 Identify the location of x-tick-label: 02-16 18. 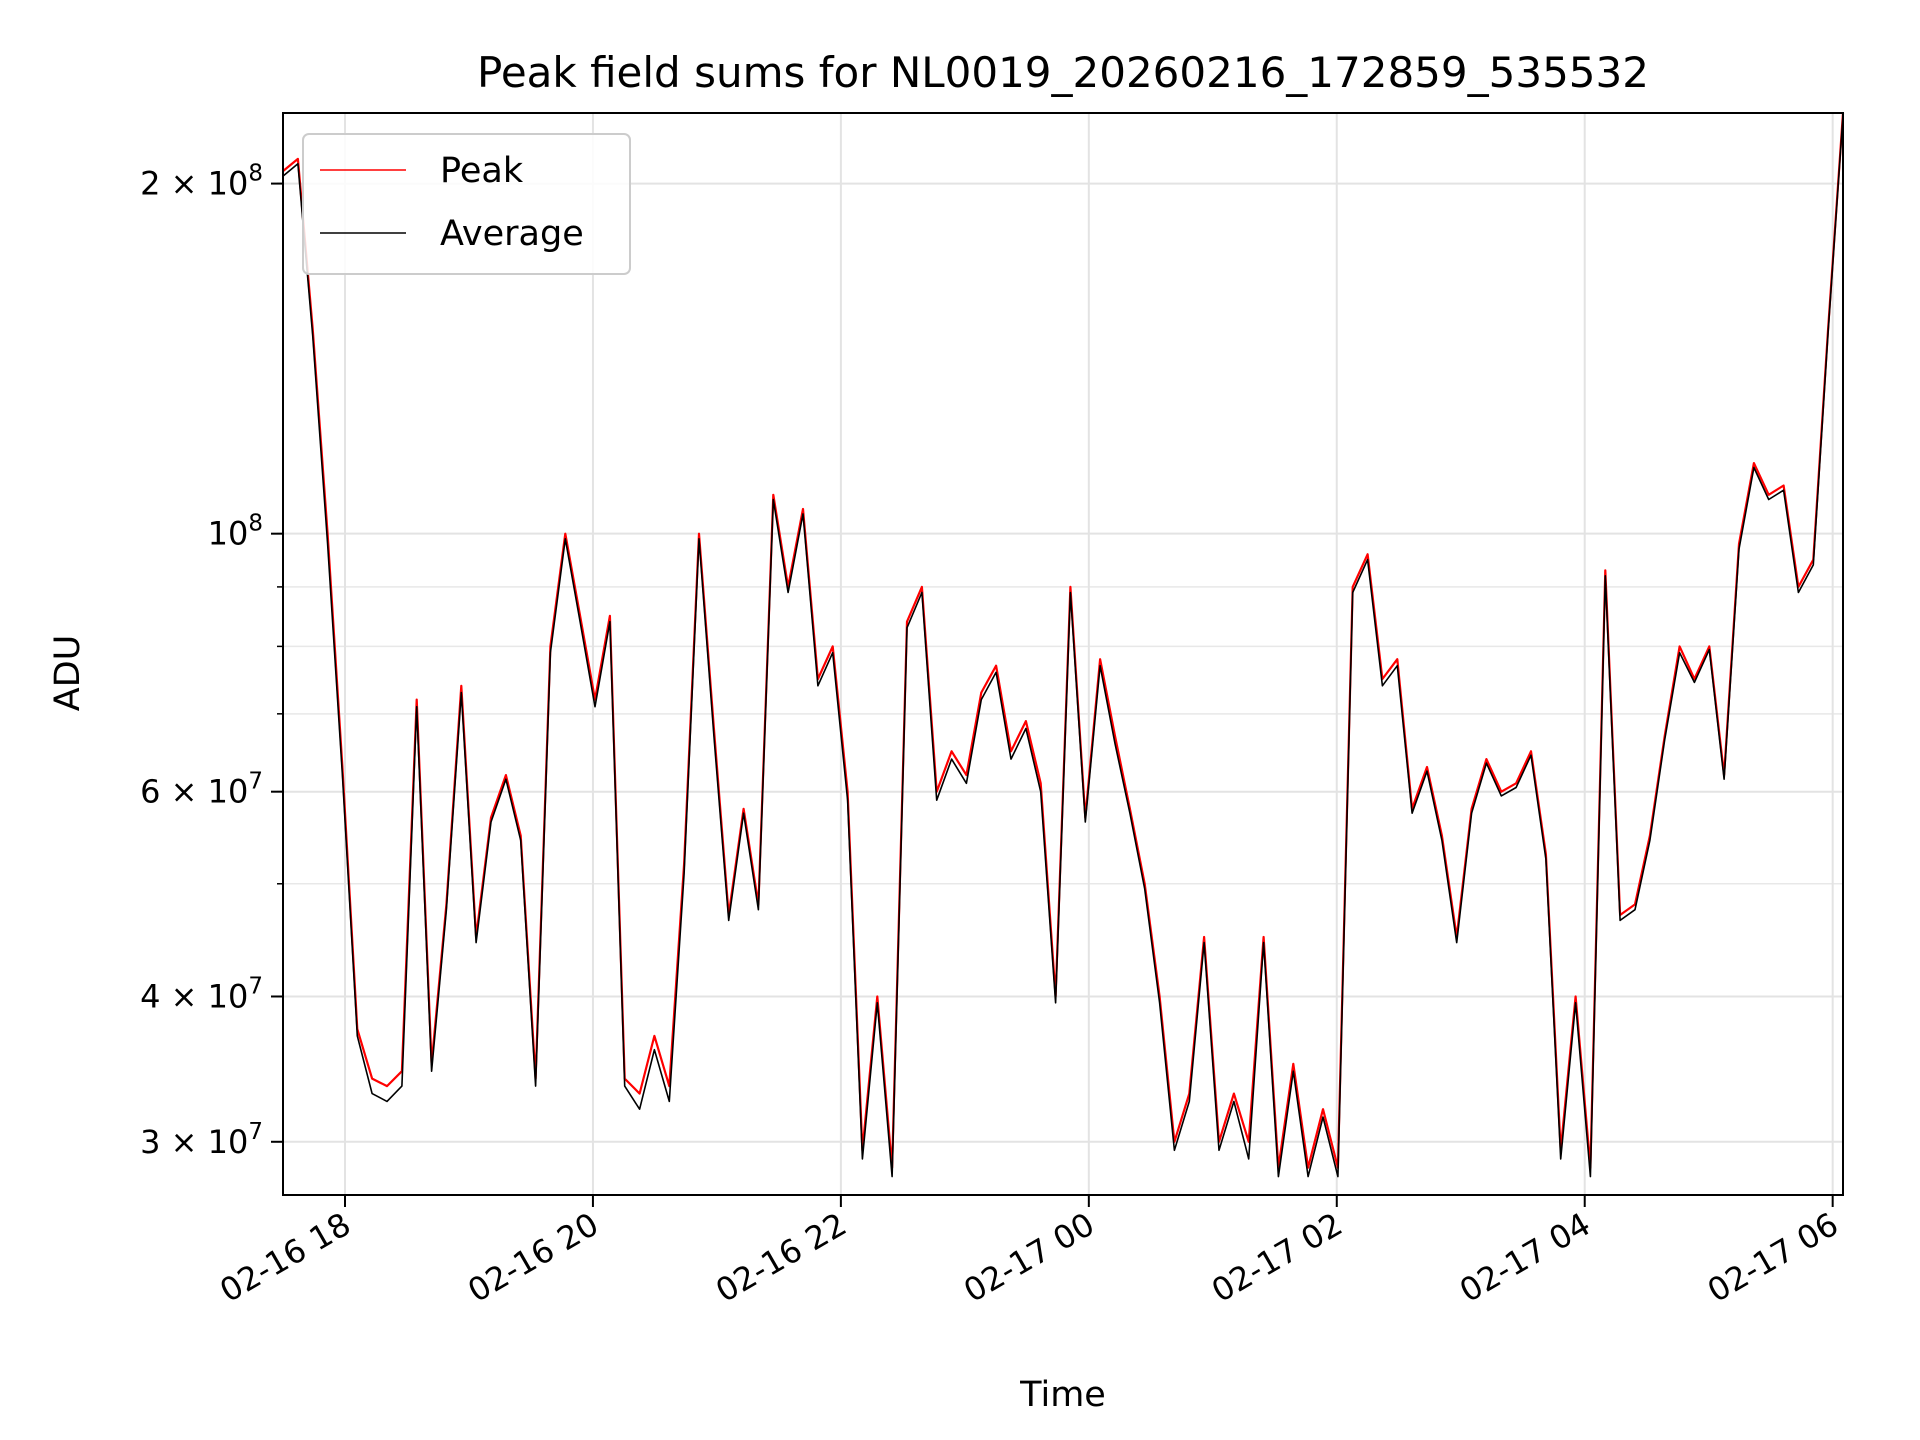
(285, 1257).